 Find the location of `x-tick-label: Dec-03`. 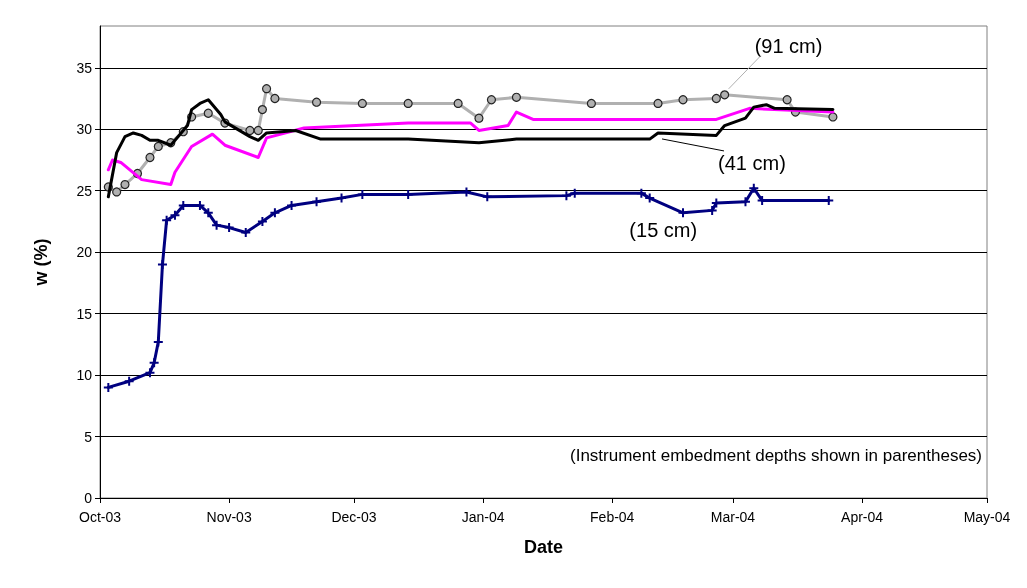

x-tick-label: Dec-03 is located at coordinates (354, 517).